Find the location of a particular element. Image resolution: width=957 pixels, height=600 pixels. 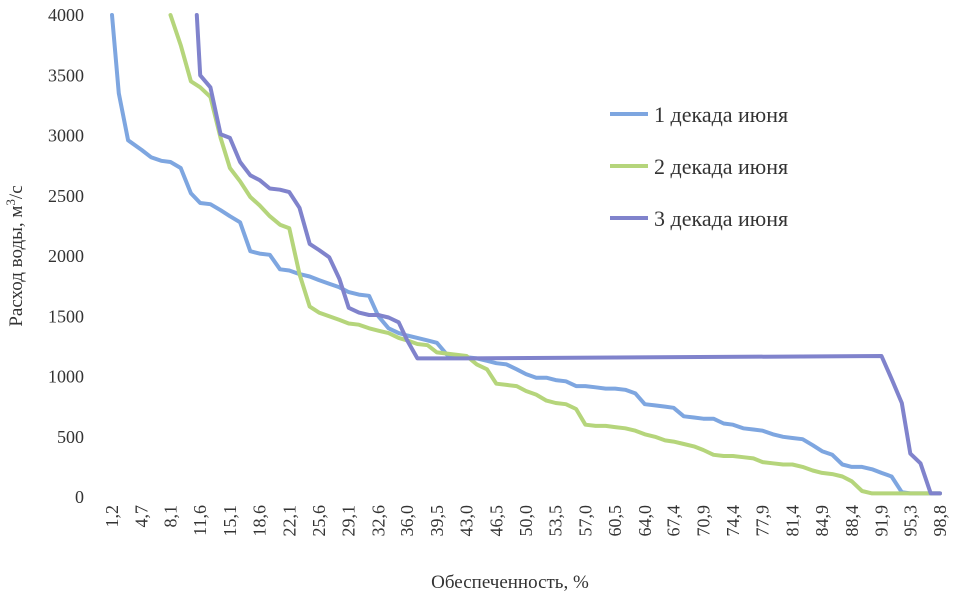

legend-label-series-2: 2 декада июня is located at coordinates (721, 166).